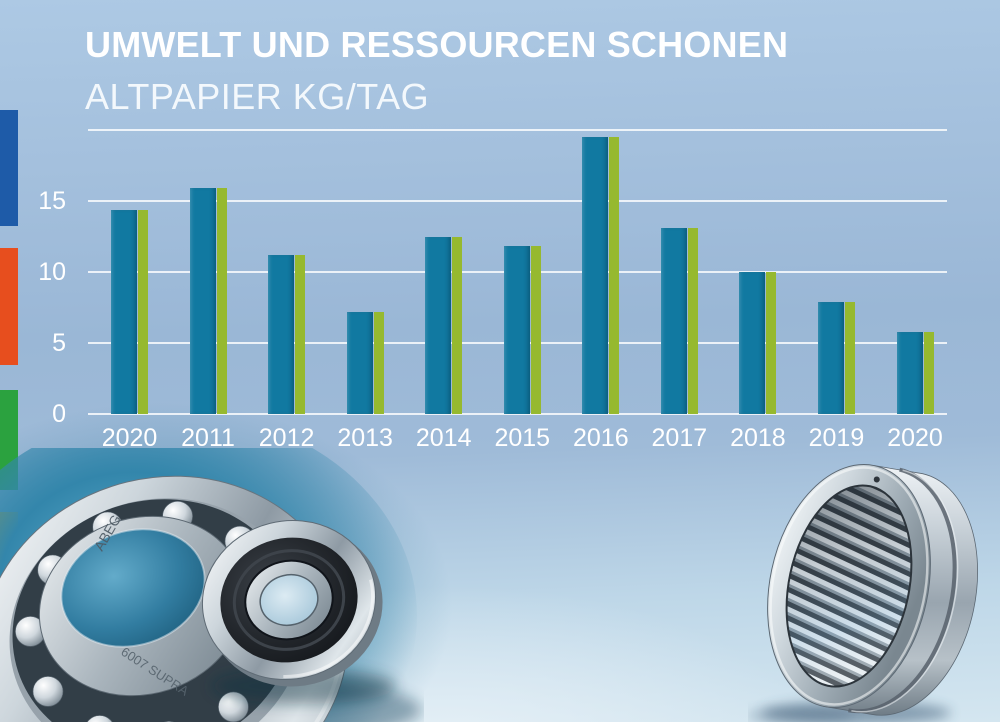  I want to click on x-tick-label: 2015, so click(522, 438).